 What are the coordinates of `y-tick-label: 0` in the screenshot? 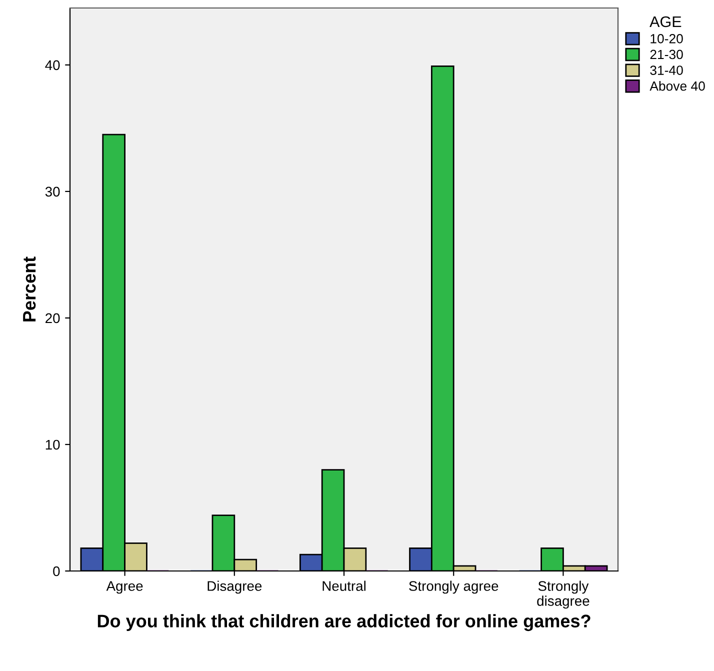 It's located at (56, 571).